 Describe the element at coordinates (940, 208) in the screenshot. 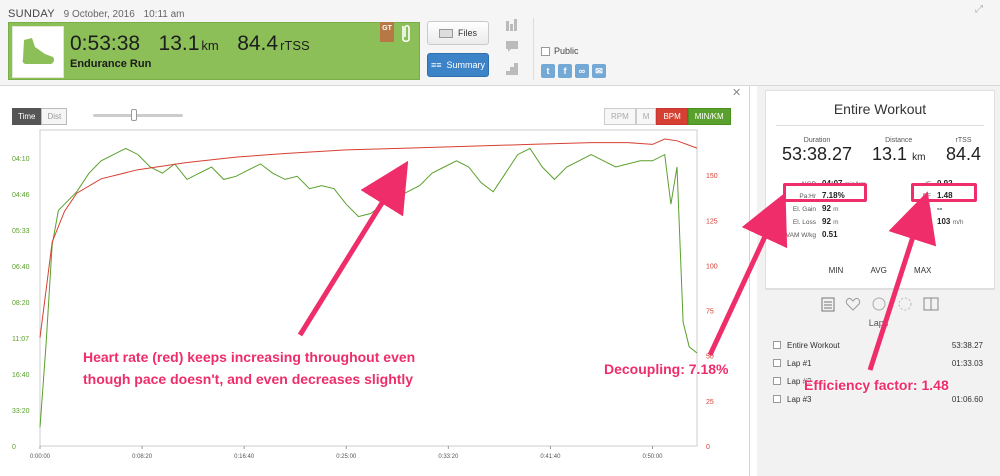

I see `grade-value: --` at that location.